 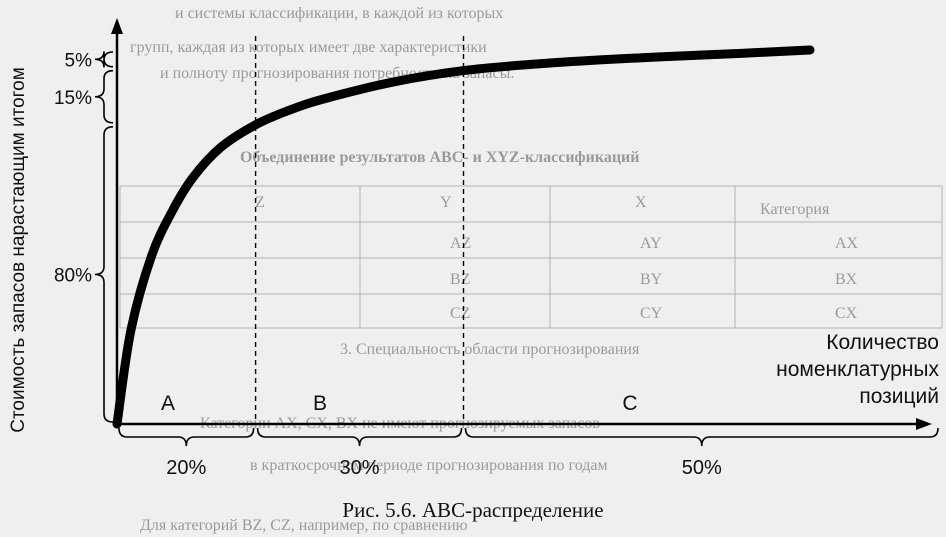 What do you see at coordinates (651, 313) in the screenshot?
I see `background-text-line: CY` at bounding box center [651, 313].